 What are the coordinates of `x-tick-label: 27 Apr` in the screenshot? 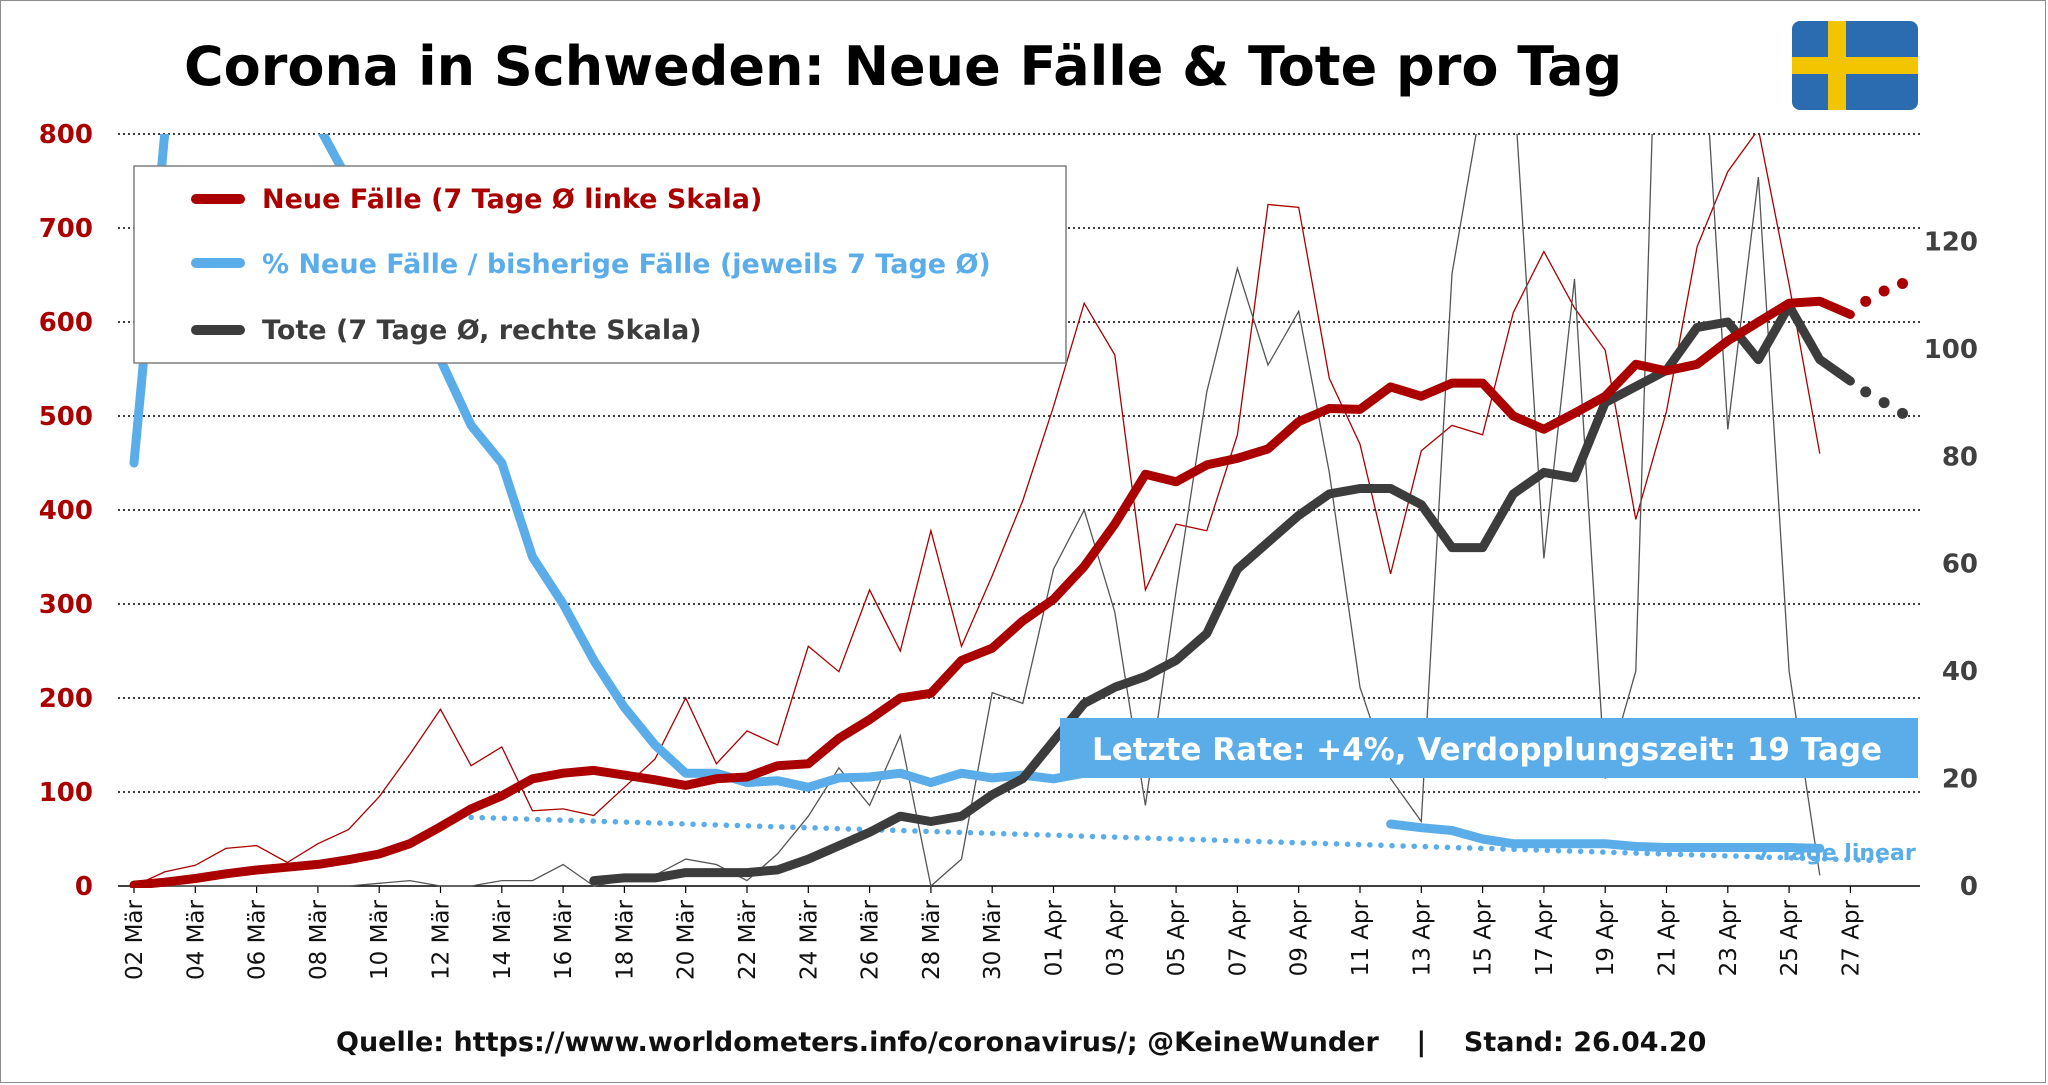 It's located at (1851, 937).